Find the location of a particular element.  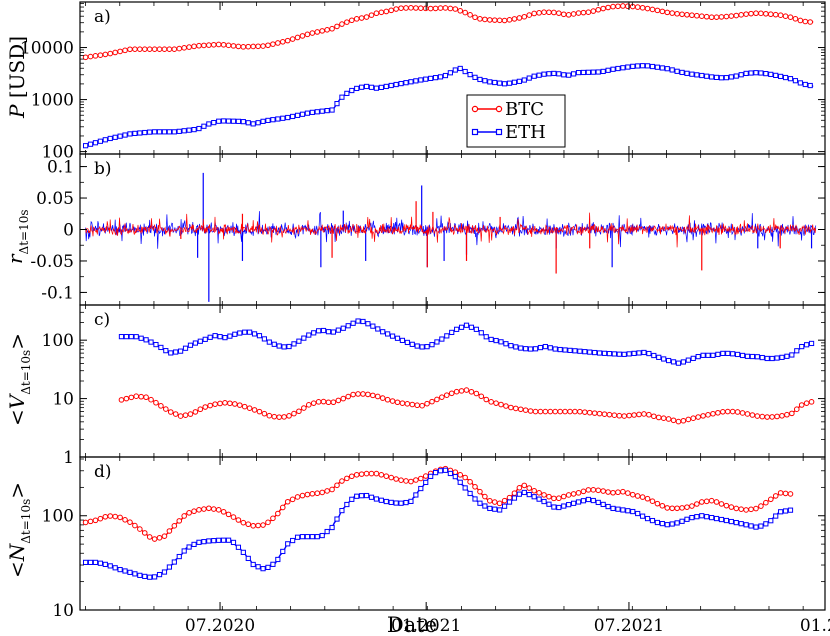

panel-c-ylabel-close: > is located at coordinates (17, 341).